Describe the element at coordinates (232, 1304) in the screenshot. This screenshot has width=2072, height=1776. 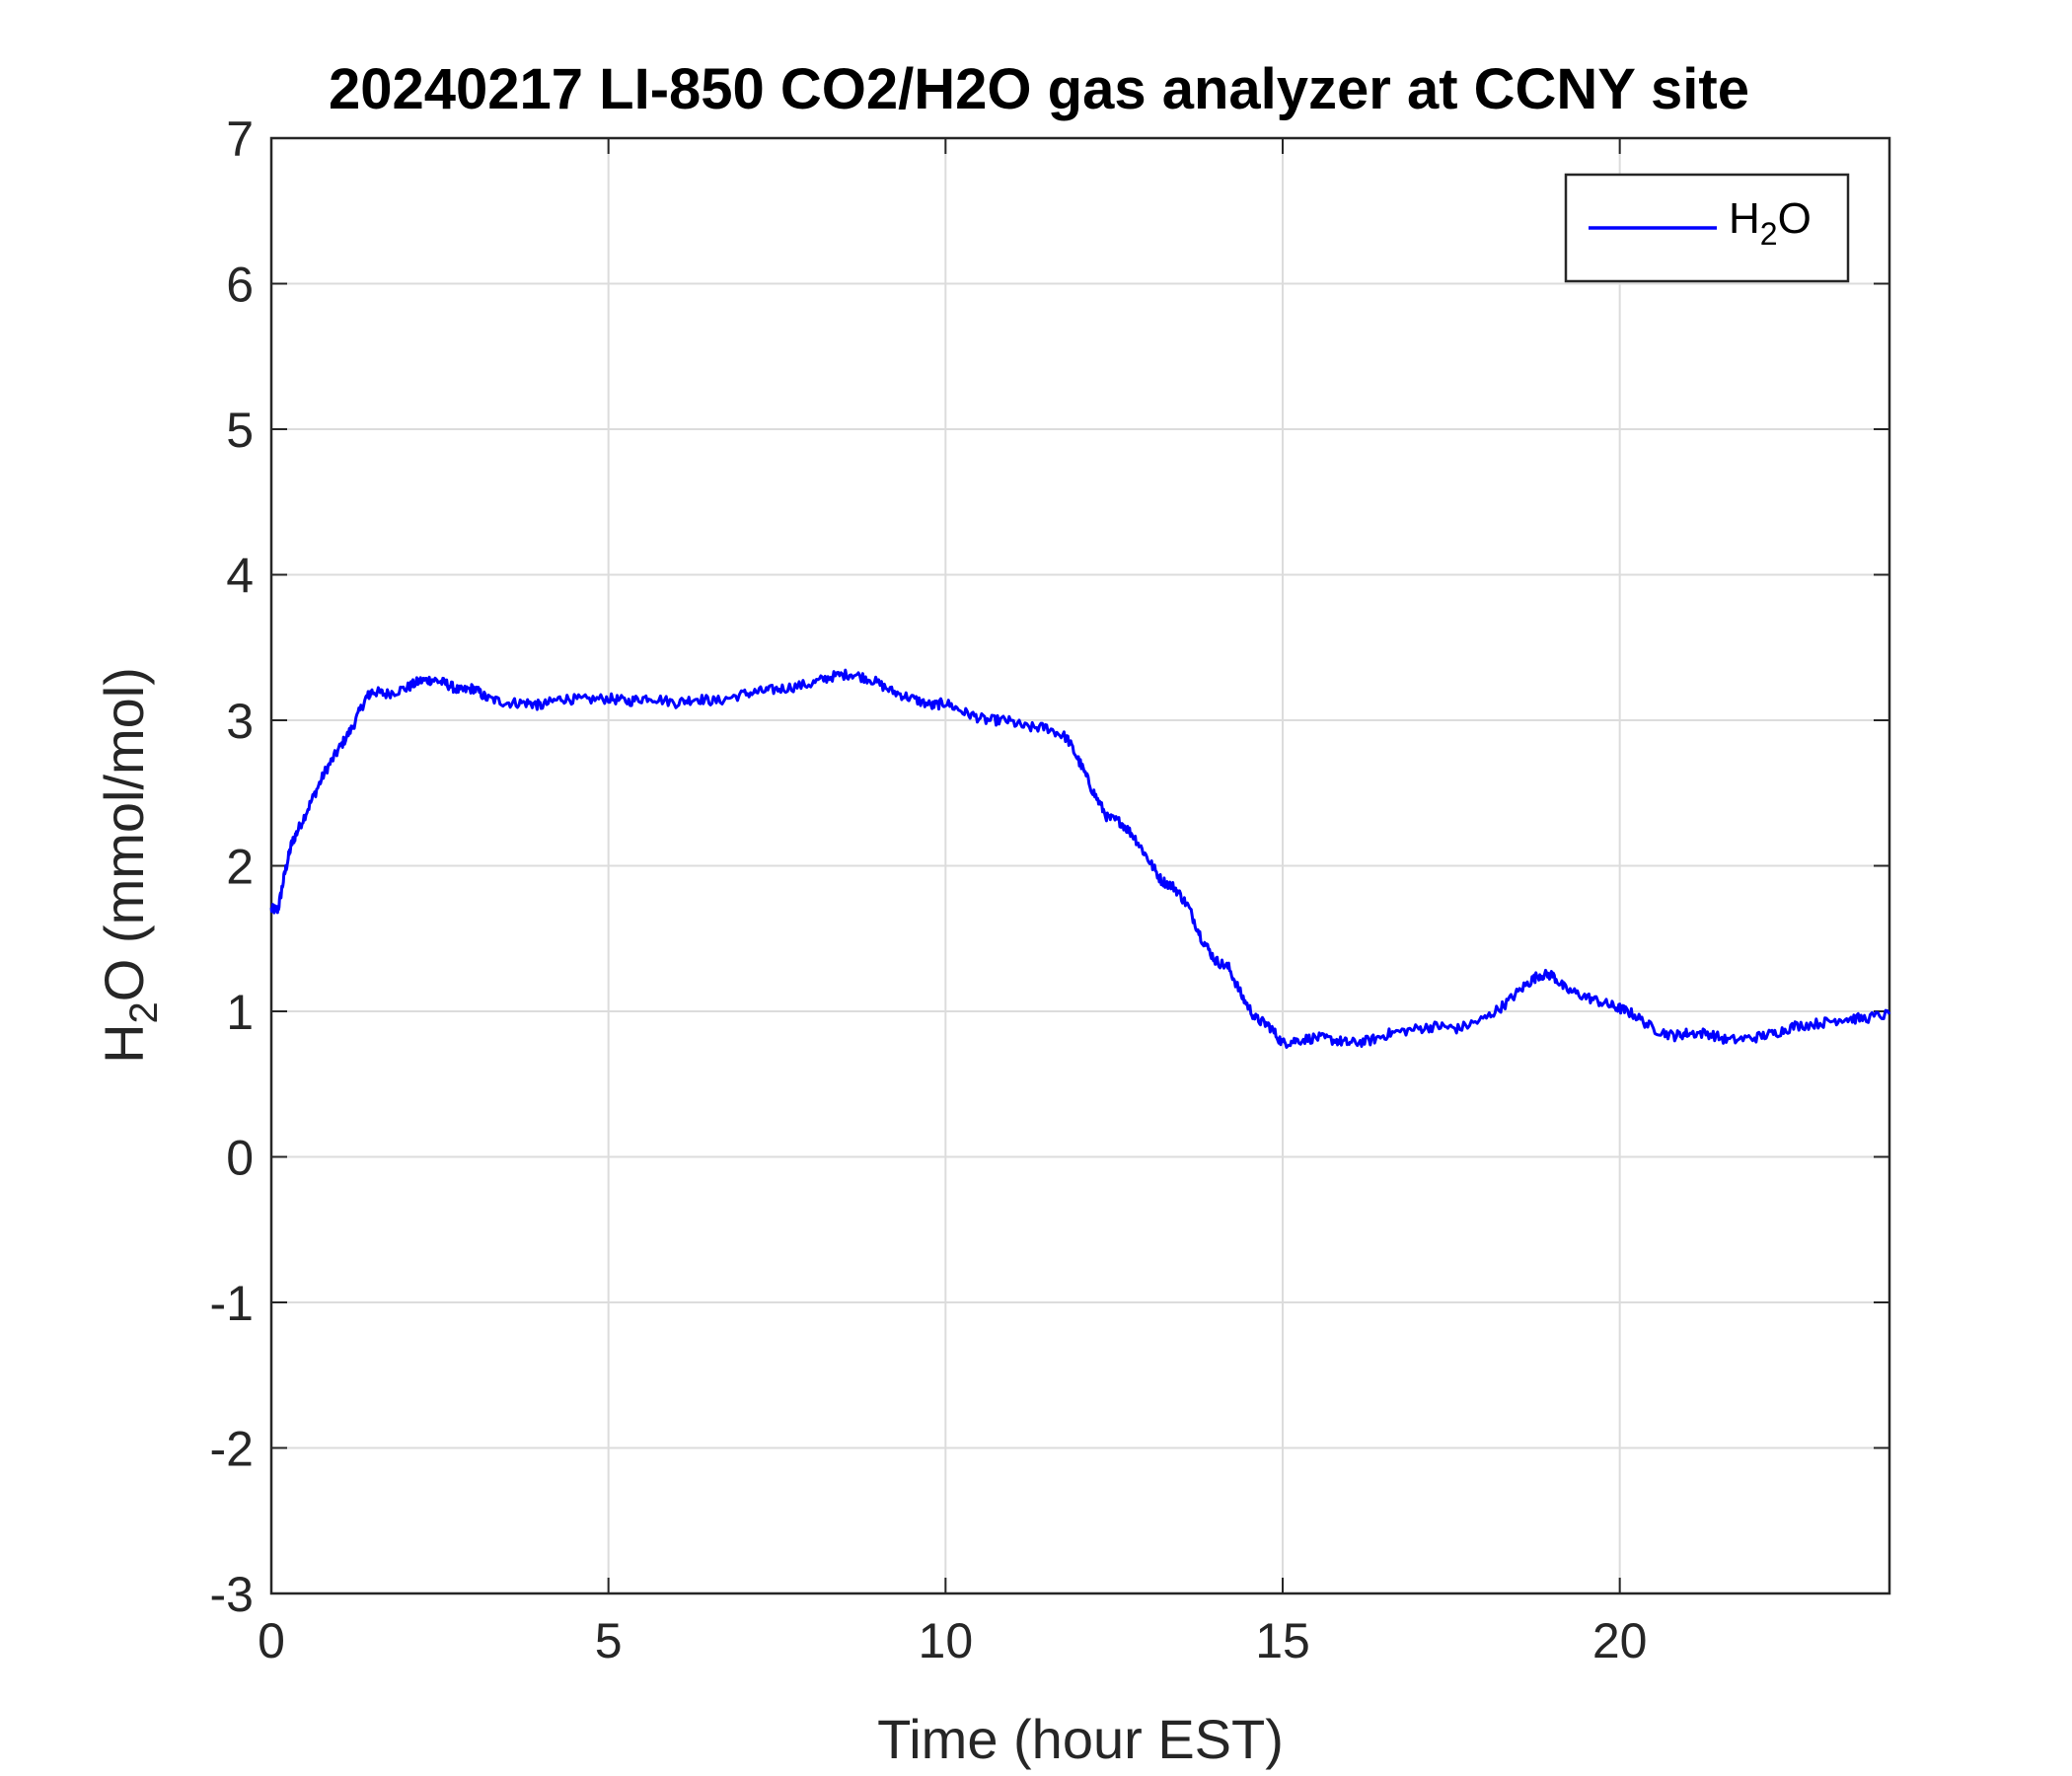
I see `y-tick-label: -1` at that location.